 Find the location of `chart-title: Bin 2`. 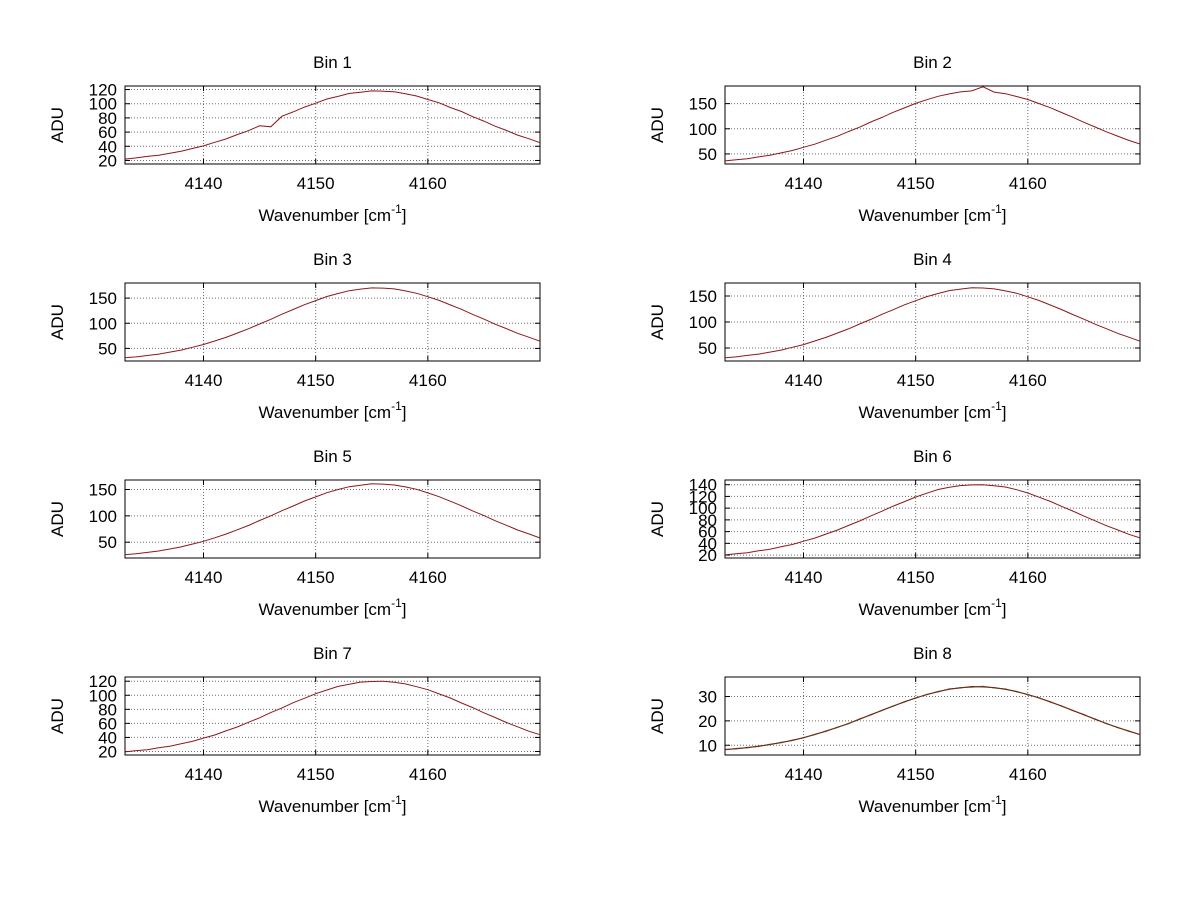

chart-title: Bin 2 is located at coordinates (932, 62).